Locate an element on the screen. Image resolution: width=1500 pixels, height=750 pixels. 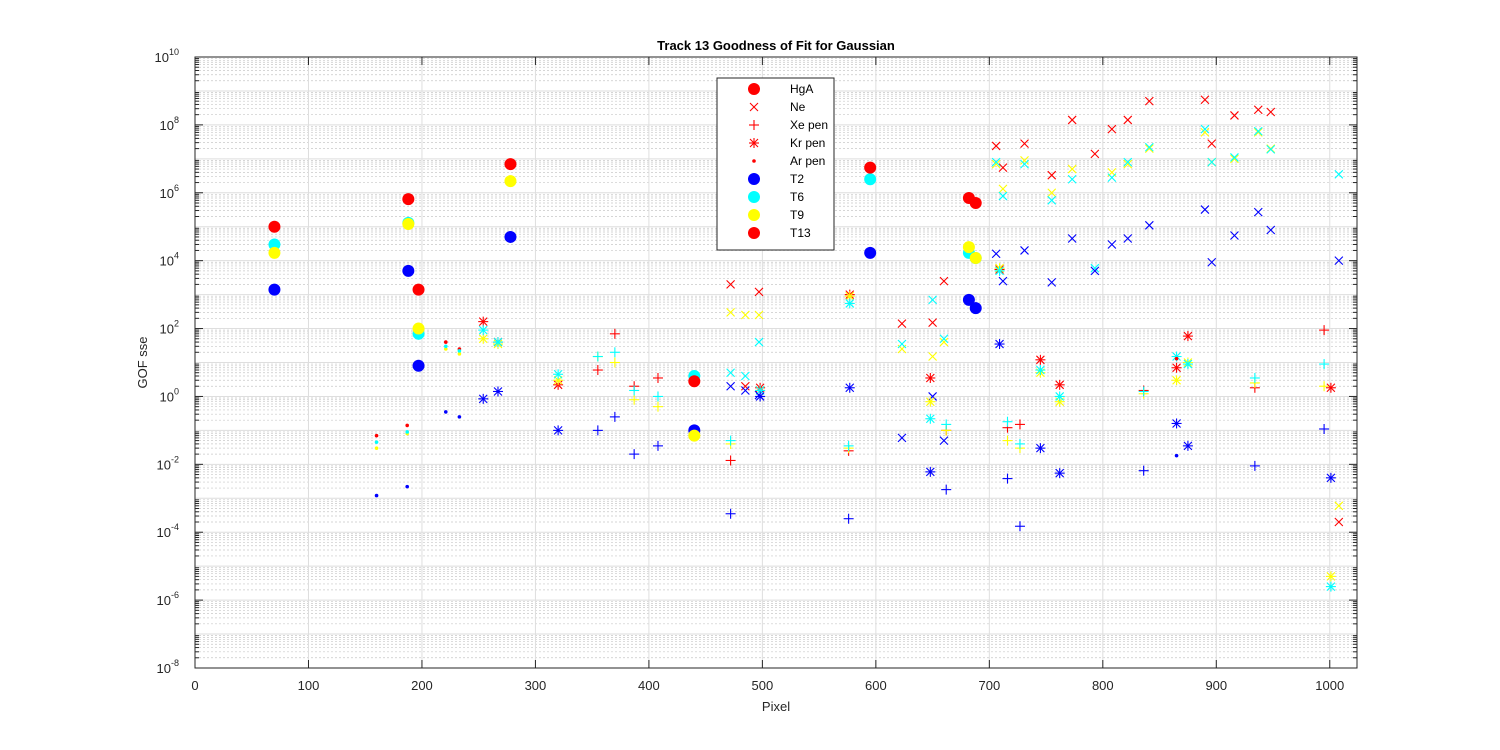
y-tick-exponent: 2 is located at coordinates (176, 324).